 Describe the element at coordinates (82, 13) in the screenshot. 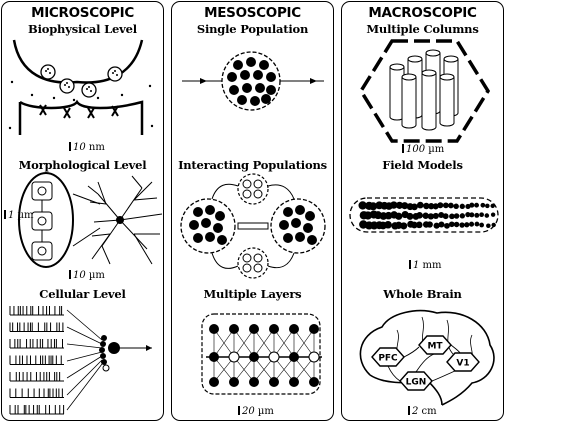

I see `microscopic-title: MICROSCOPIC` at that location.